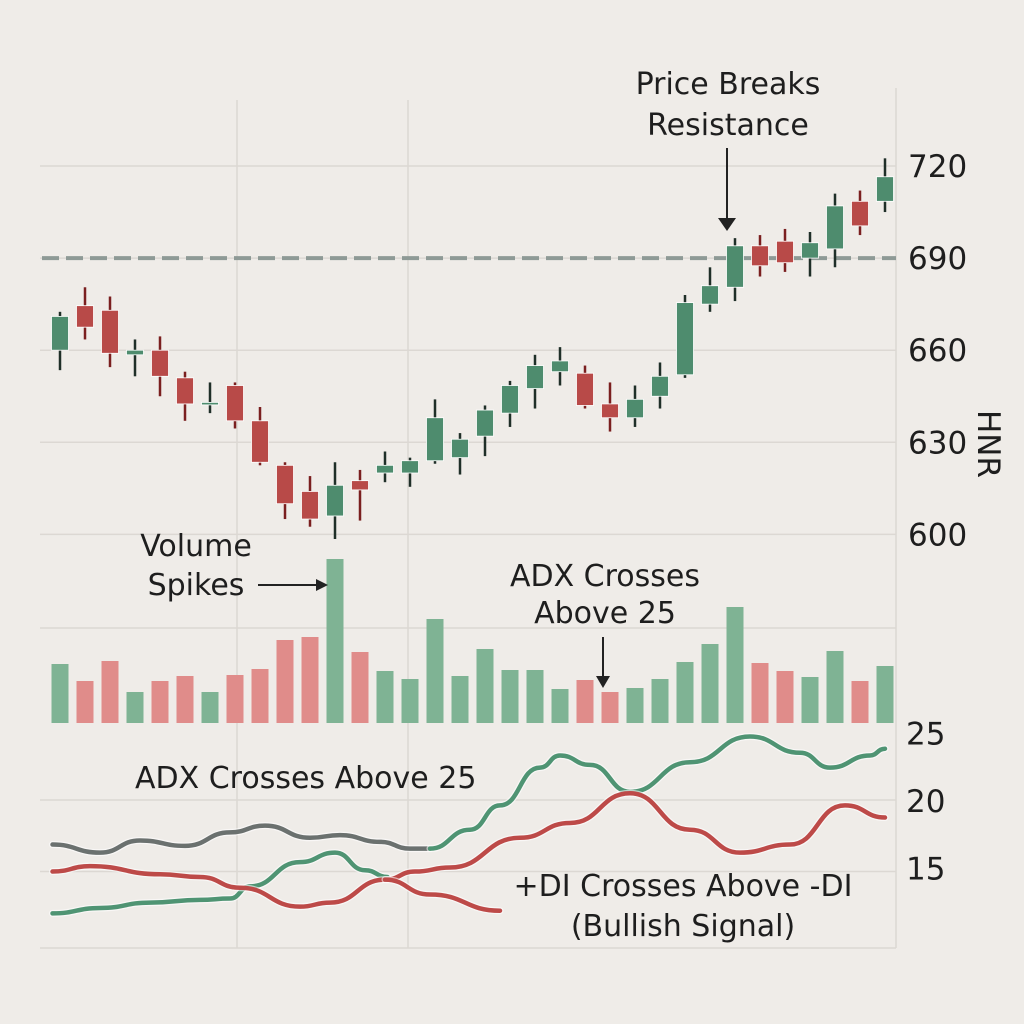  I want to click on price-tick-label: 690, so click(937, 259).